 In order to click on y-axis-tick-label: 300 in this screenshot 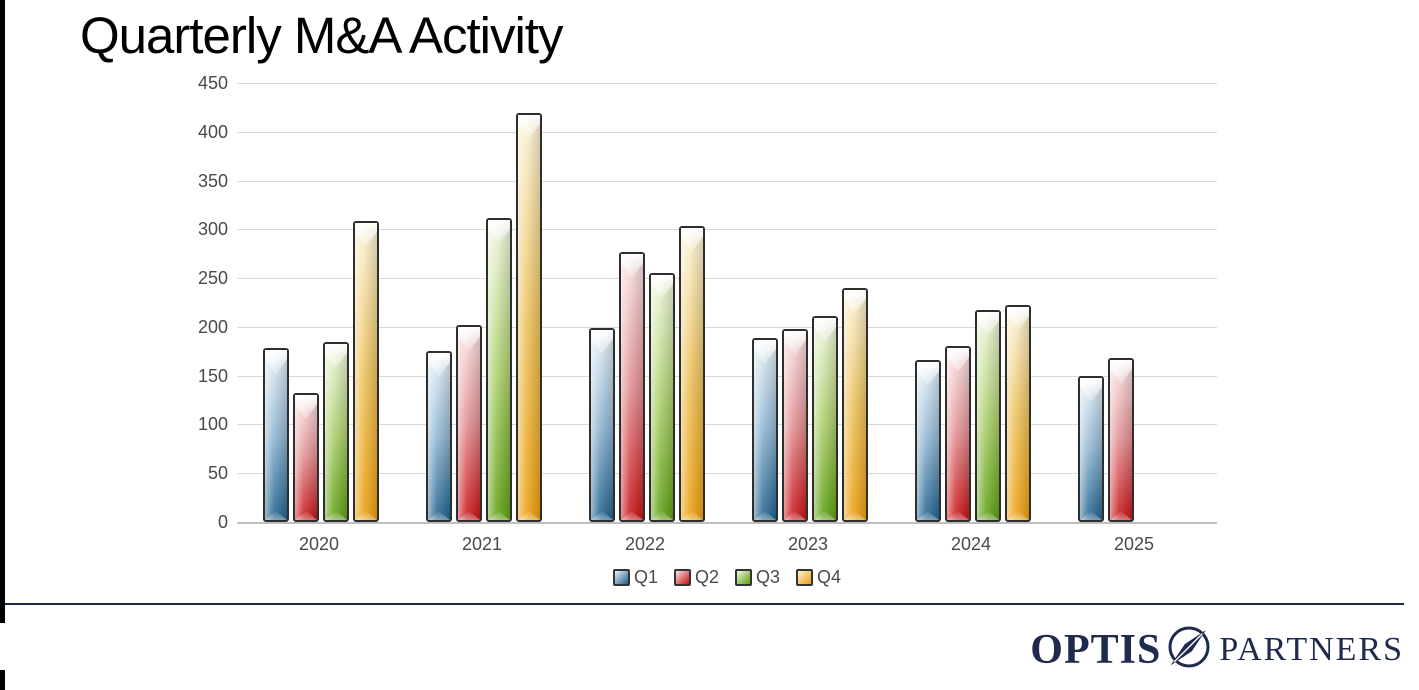, I will do `click(212, 229)`.